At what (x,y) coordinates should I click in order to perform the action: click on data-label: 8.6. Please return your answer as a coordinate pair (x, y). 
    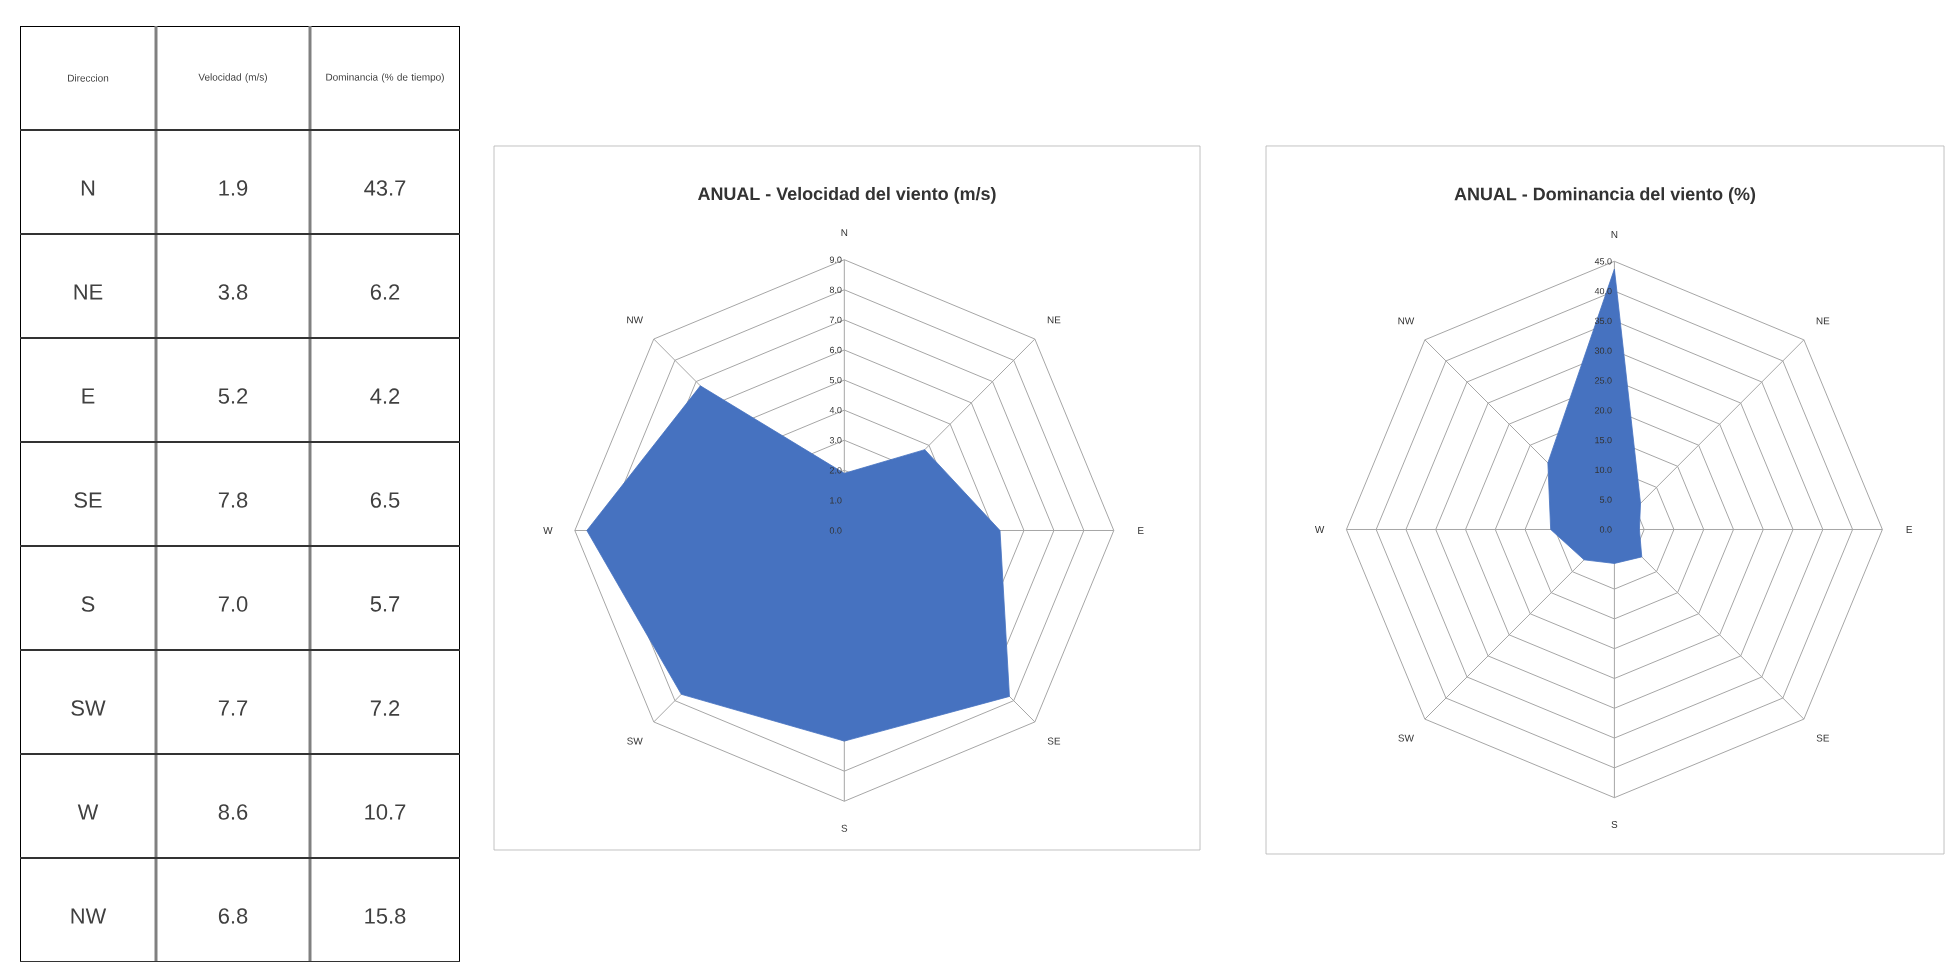
    Looking at the image, I should click on (233, 812).